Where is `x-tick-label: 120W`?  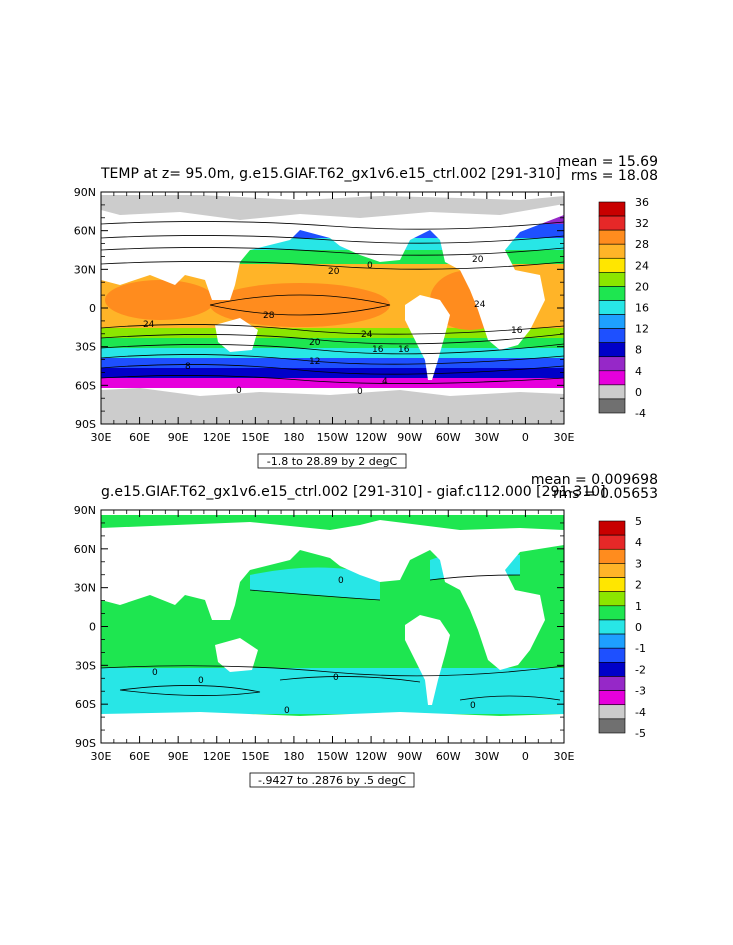 x-tick-label: 120W is located at coordinates (371, 437).